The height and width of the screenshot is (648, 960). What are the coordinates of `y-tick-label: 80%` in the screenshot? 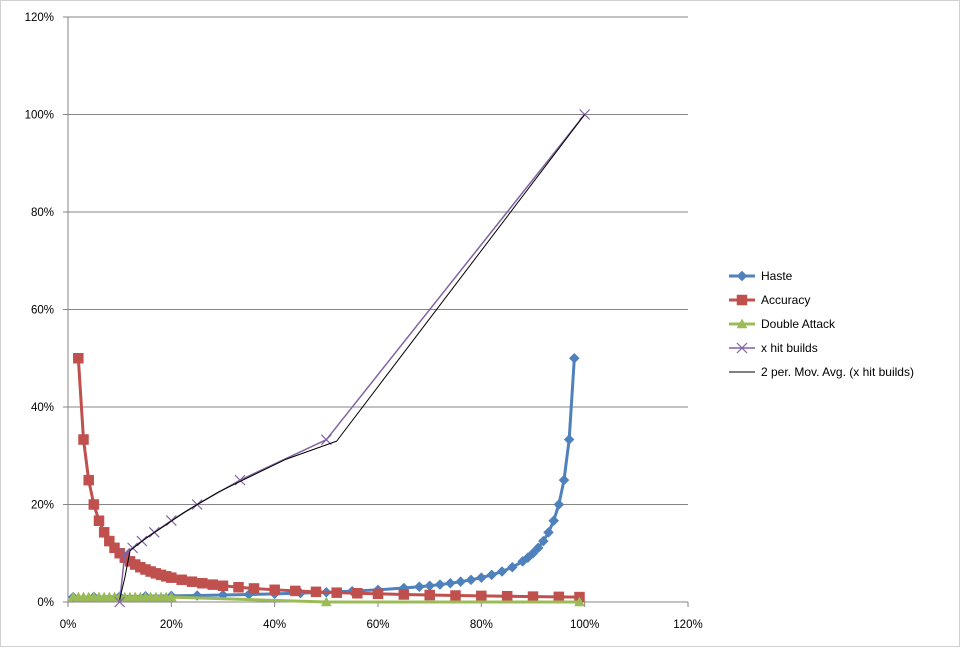 It's located at (42, 213).